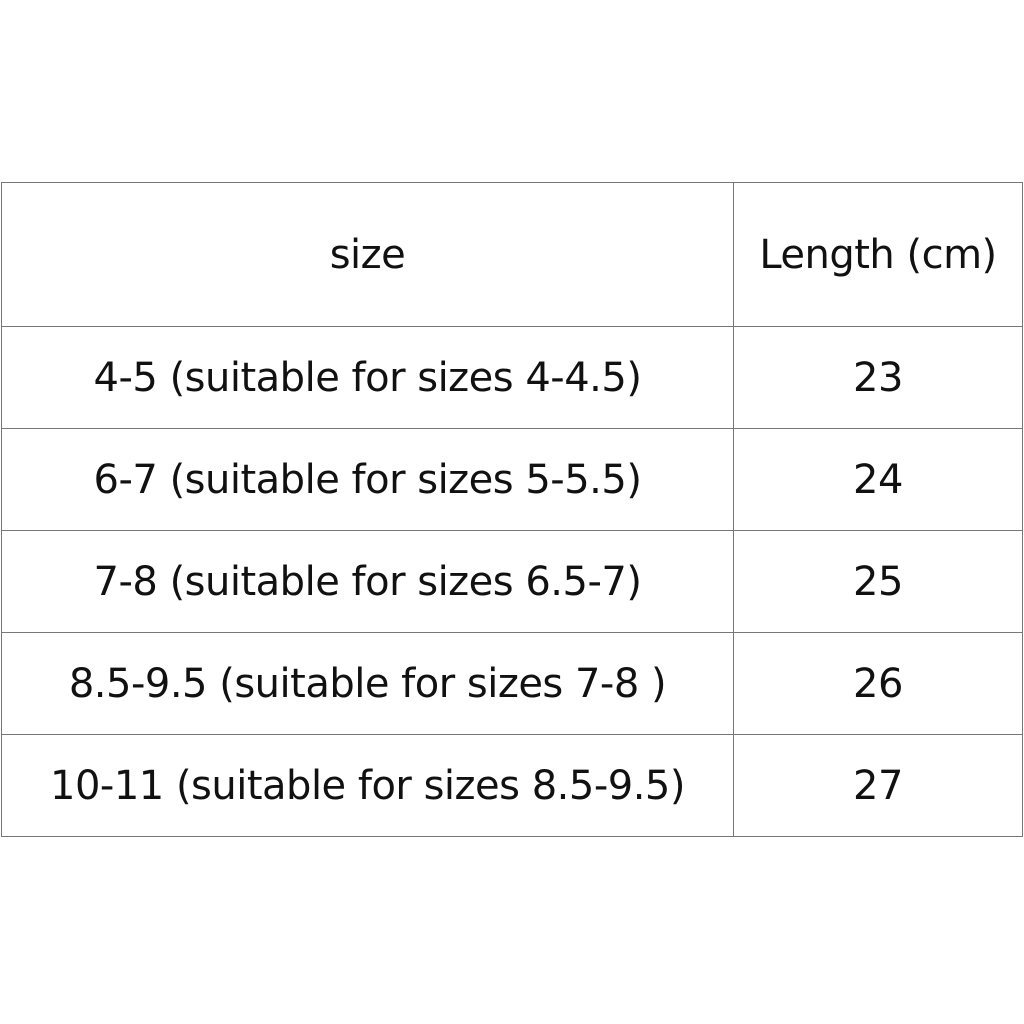 This screenshot has width=1024, height=1024. I want to click on table-row: 10-11 (suitable for sizes 8.5-9.5) 27, so click(512, 785).